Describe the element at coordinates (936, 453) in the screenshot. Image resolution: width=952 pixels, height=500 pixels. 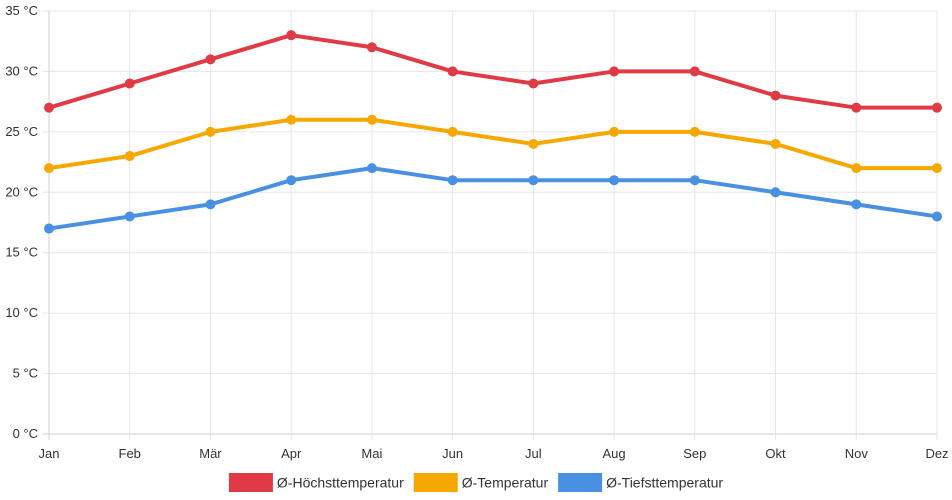
I see `x-tick-label: Dez` at that location.